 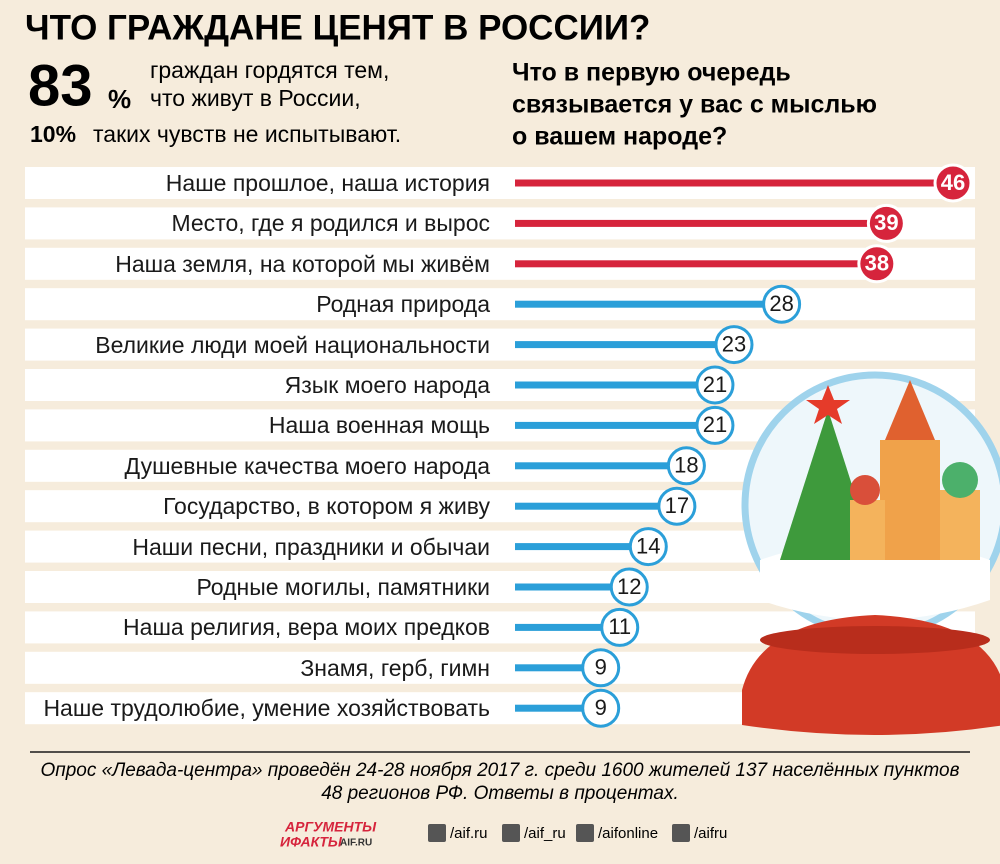 What do you see at coordinates (619, 137) in the screenshot?
I see `subtitle-line: о вашем народе?` at bounding box center [619, 137].